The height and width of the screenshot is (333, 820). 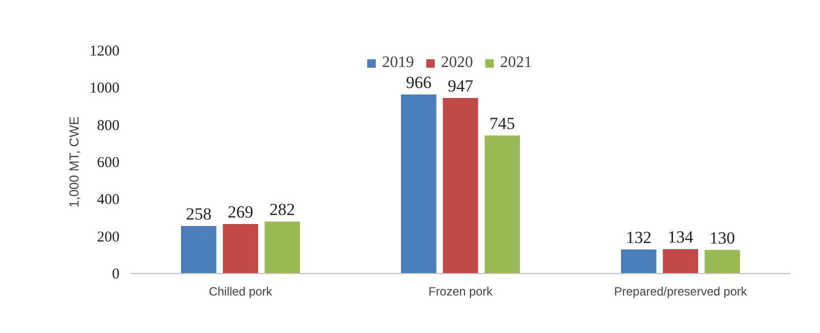 What do you see at coordinates (199, 214) in the screenshot?
I see `data-label: 258` at bounding box center [199, 214].